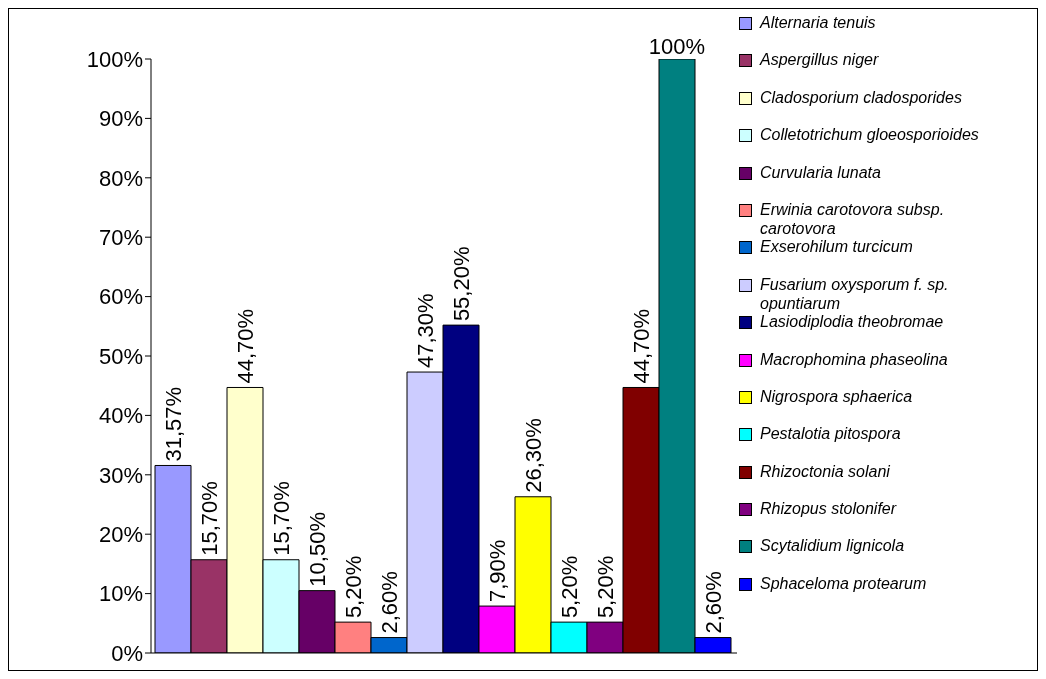  Describe the element at coordinates (120, 297) in the screenshot. I see `y-tick-label: 60%` at that location.